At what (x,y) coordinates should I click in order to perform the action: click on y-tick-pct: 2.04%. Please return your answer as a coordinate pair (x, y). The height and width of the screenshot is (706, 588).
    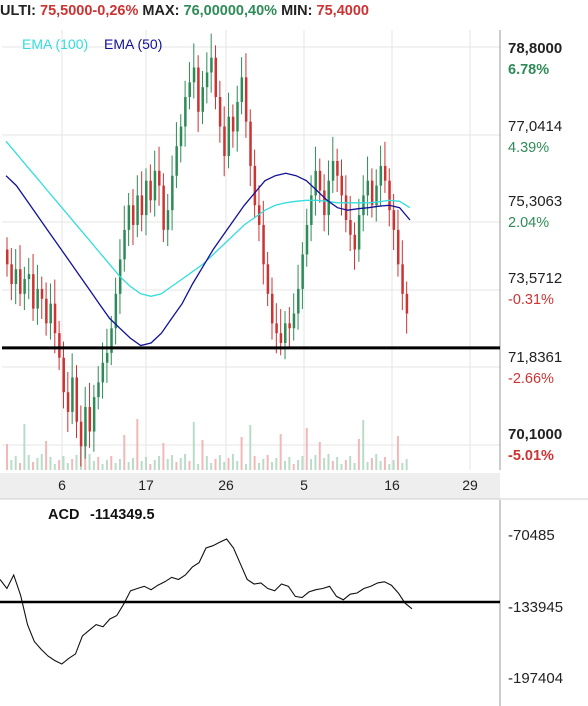
    Looking at the image, I should click on (528, 223).